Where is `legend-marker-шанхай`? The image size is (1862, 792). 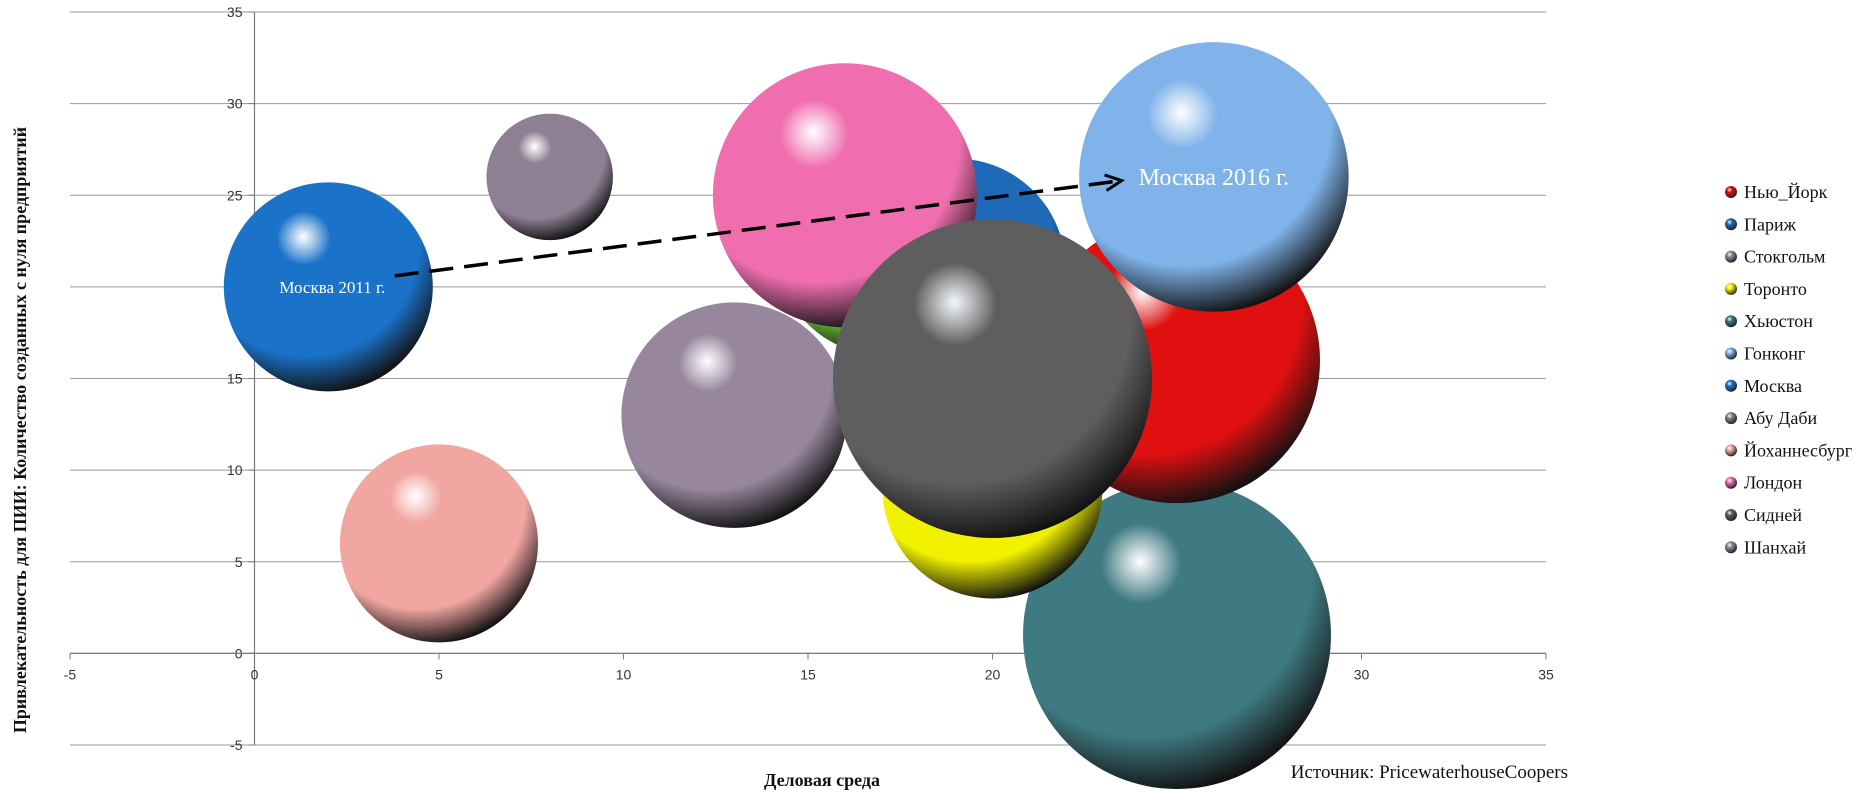 legend-marker-шанхай is located at coordinates (1731, 547).